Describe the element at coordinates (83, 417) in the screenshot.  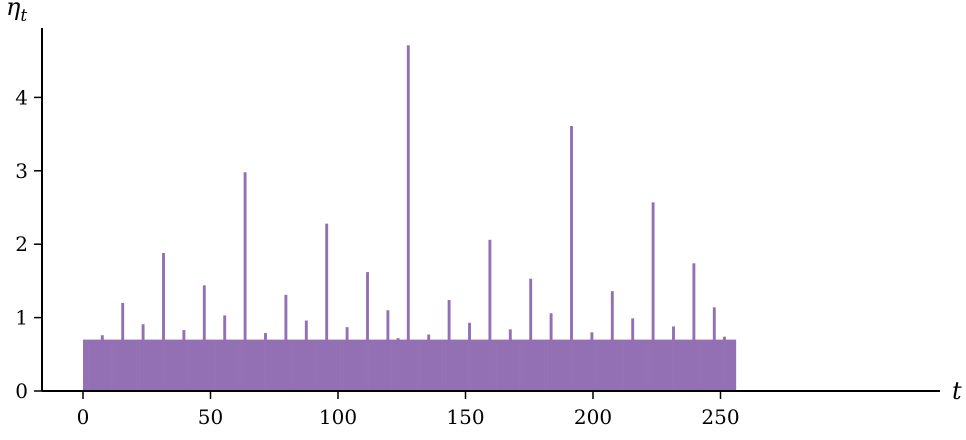
I see `x-tick-label: 0` at that location.